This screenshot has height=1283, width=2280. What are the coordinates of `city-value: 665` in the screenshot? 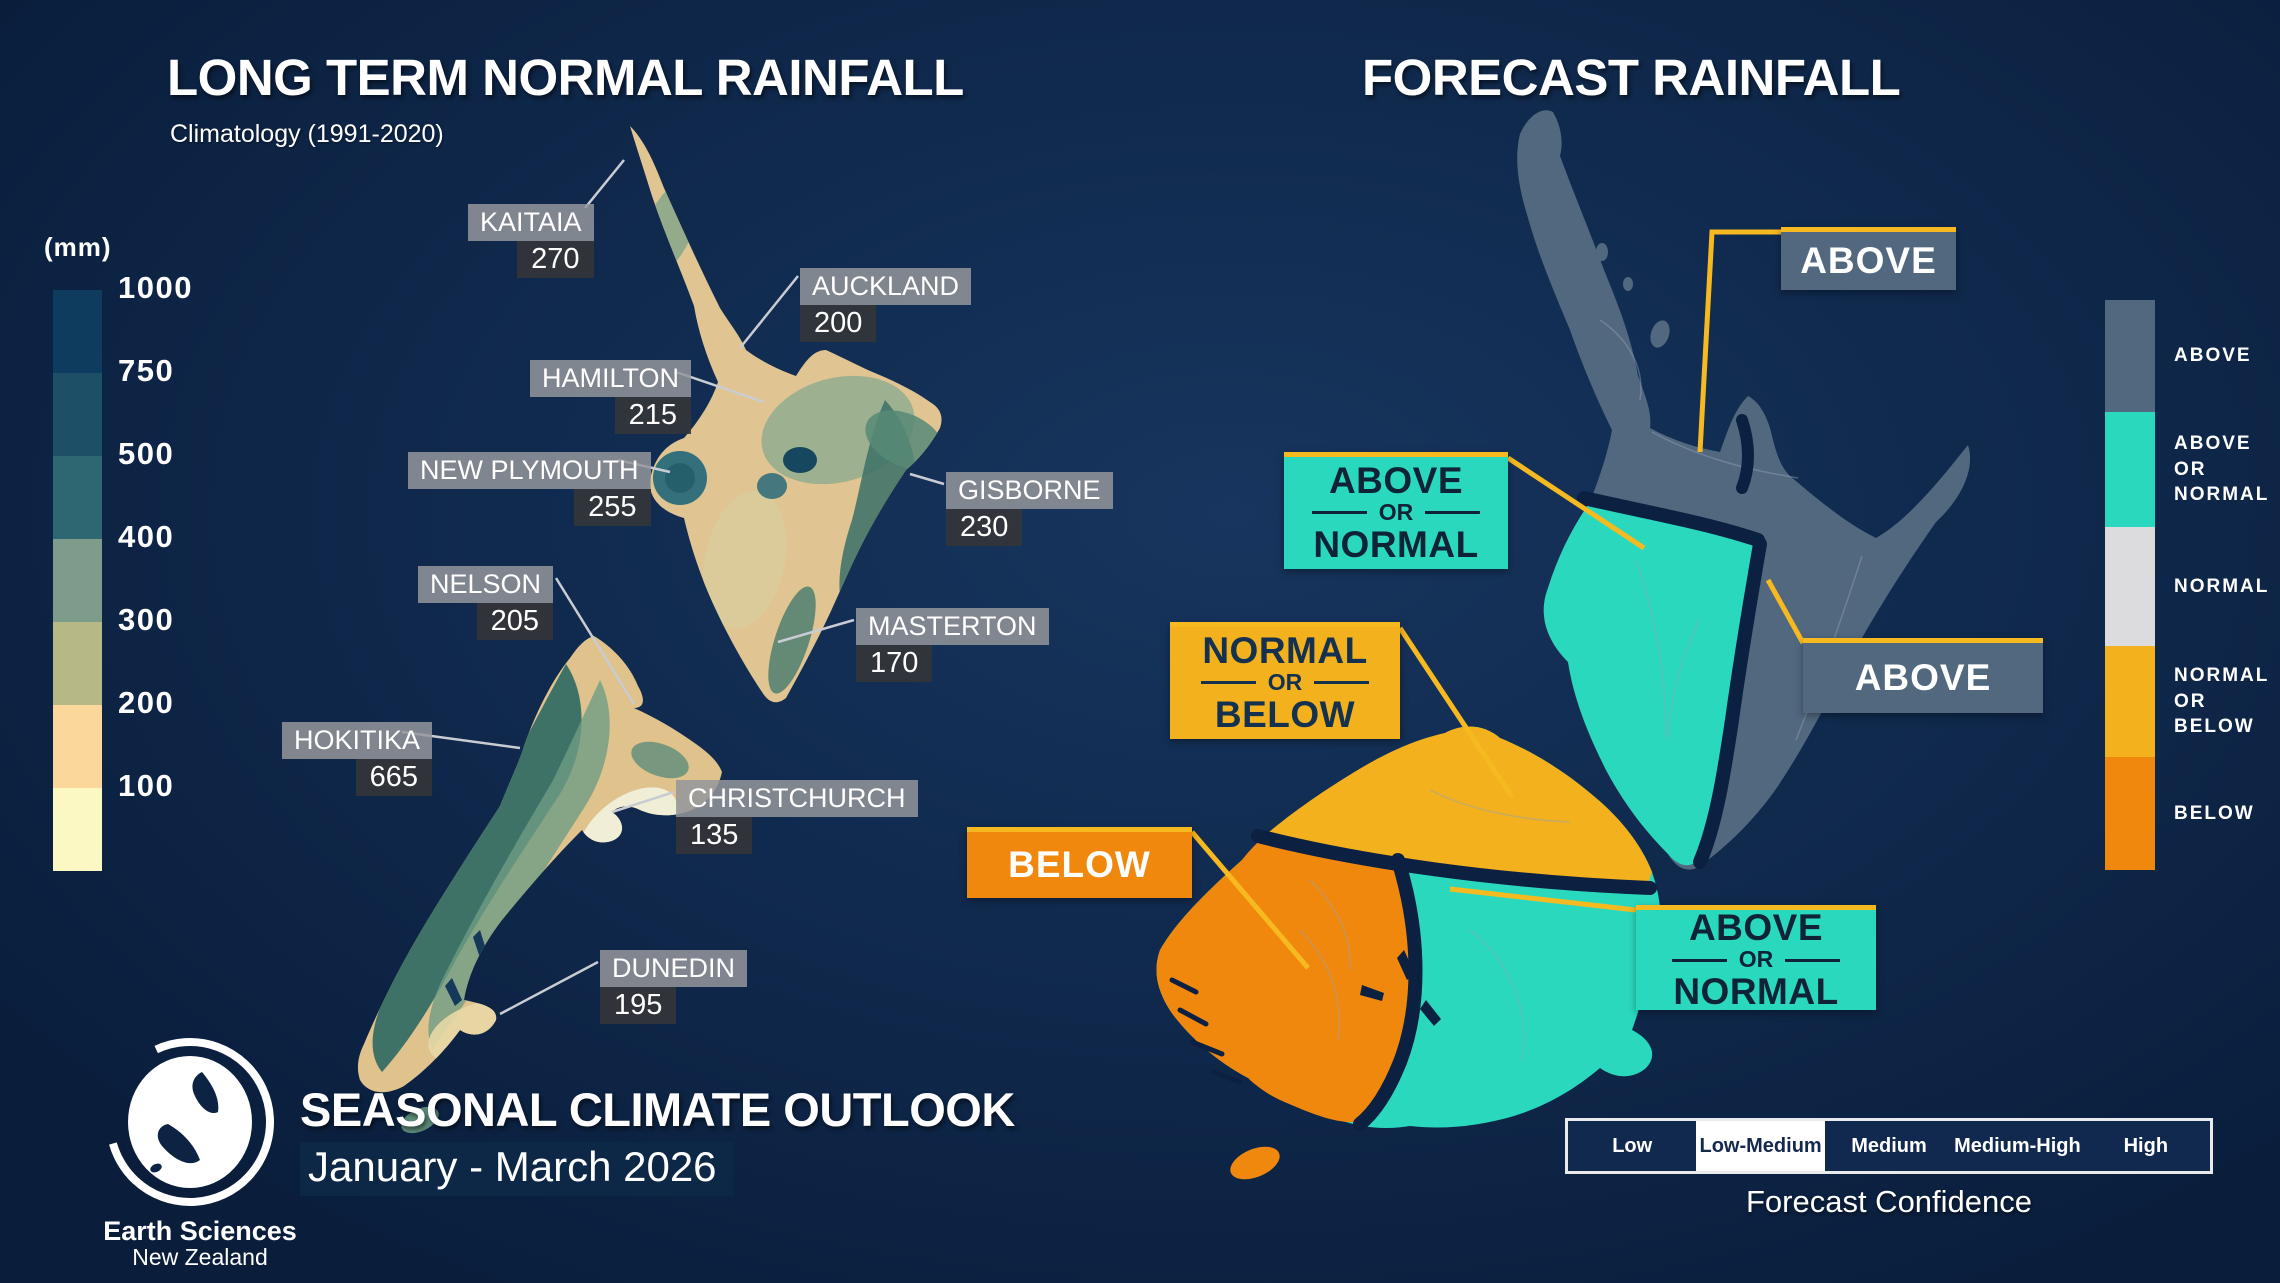 It's located at (394, 777).